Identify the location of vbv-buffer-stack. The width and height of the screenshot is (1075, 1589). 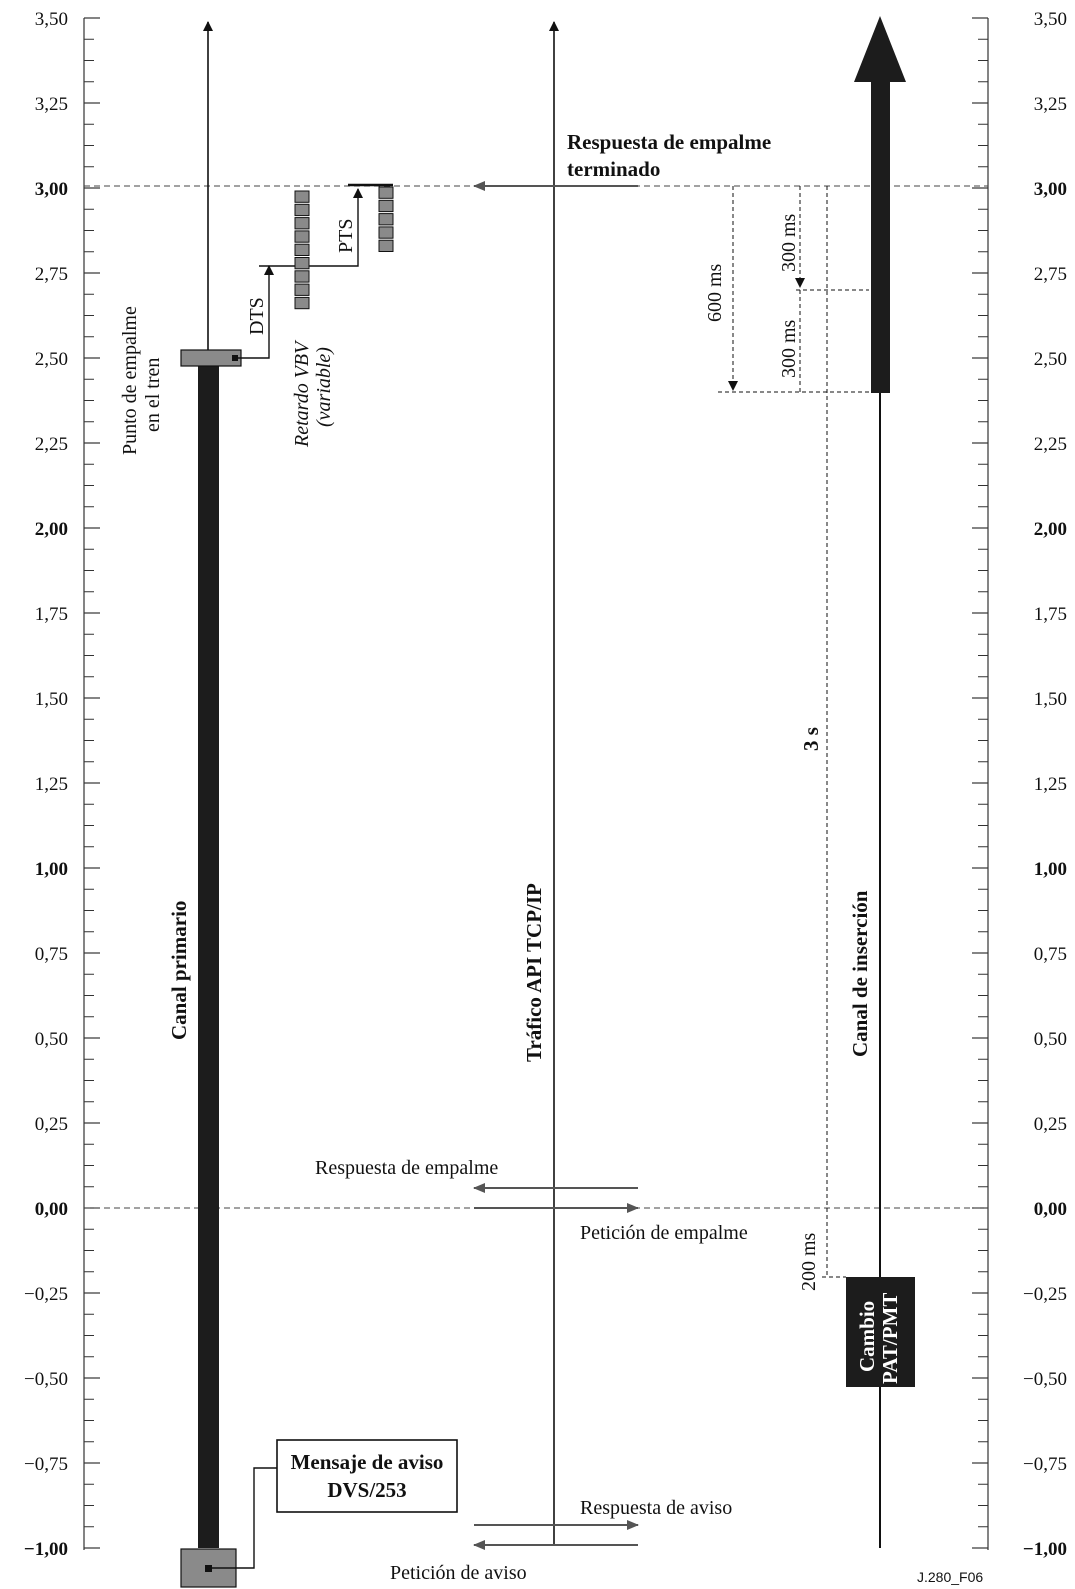
(302, 250).